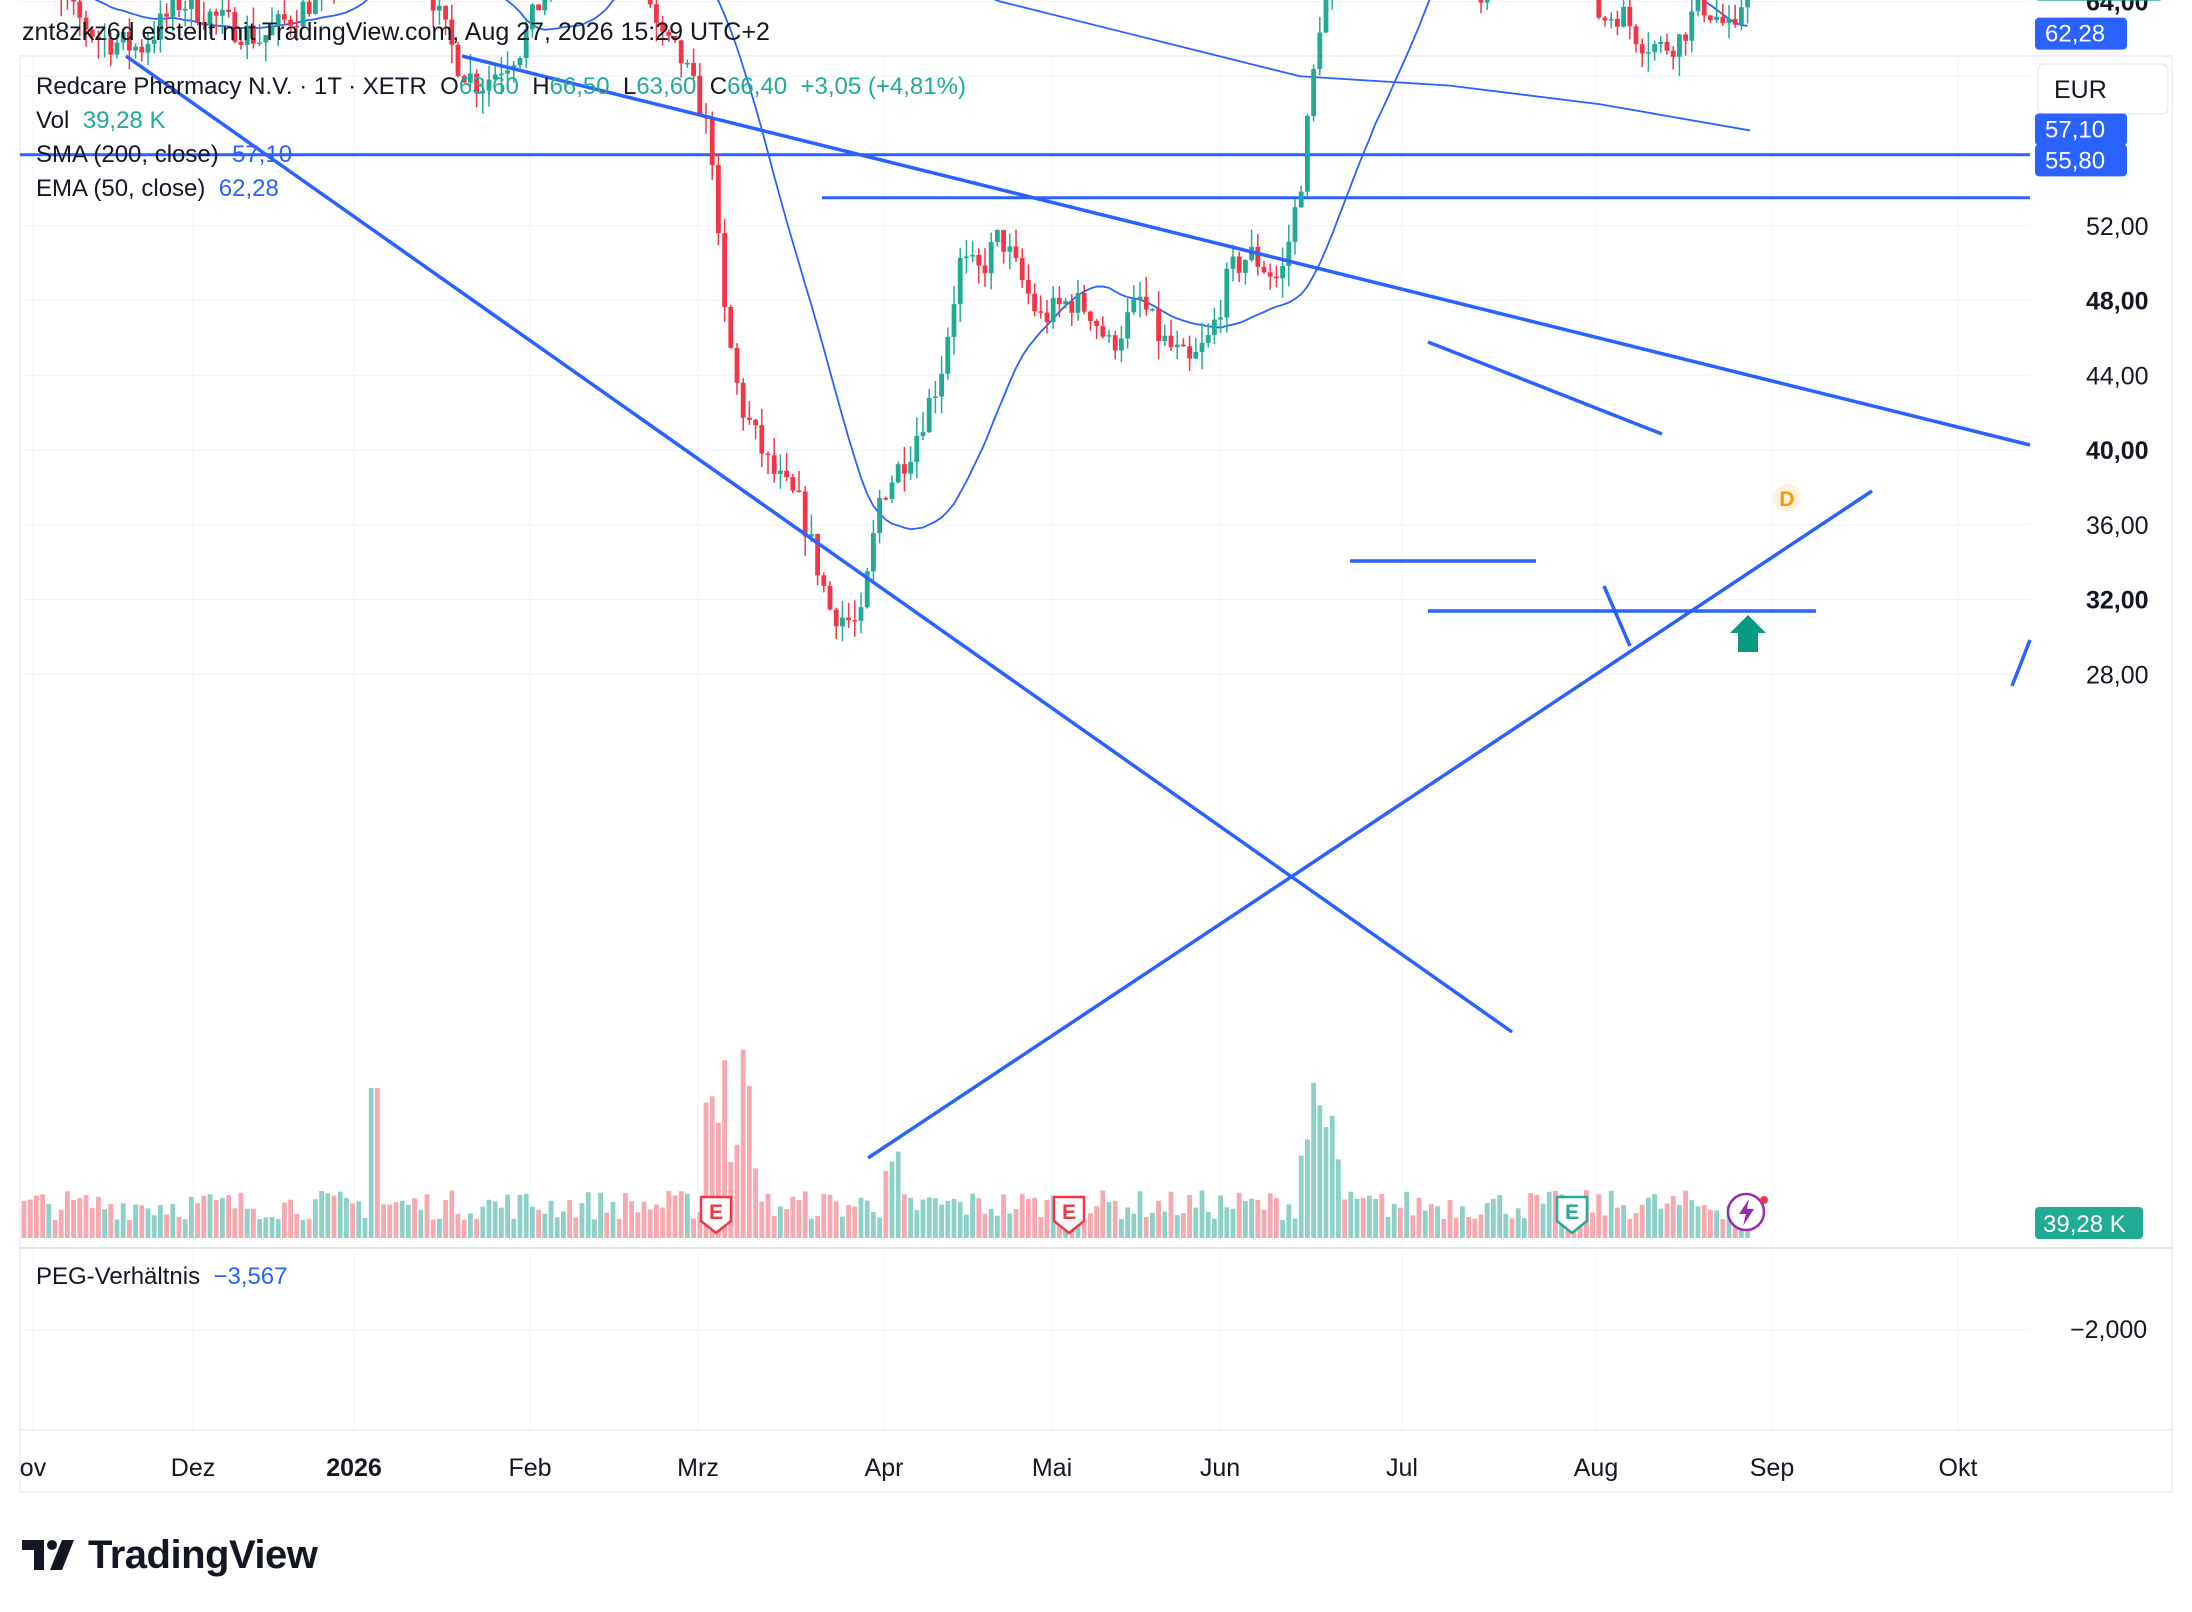 The height and width of the screenshot is (1612, 2192). Describe the element at coordinates (231, 86) in the screenshot. I see `symbol-name: Redcare Pharmacy N.V. · 1T · XETR` at that location.